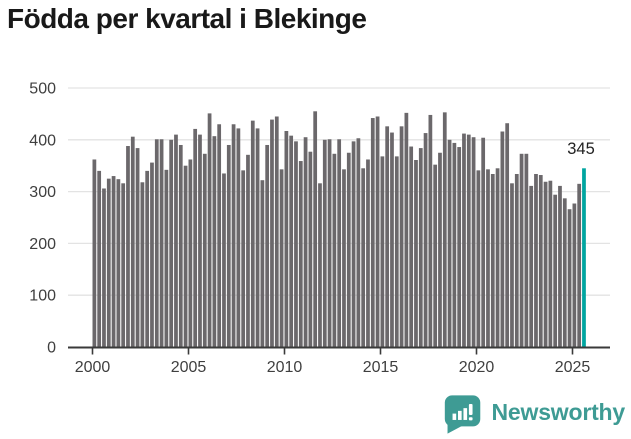  Describe the element at coordinates (93, 367) in the screenshot. I see `x-axis-label: 2000` at that location.